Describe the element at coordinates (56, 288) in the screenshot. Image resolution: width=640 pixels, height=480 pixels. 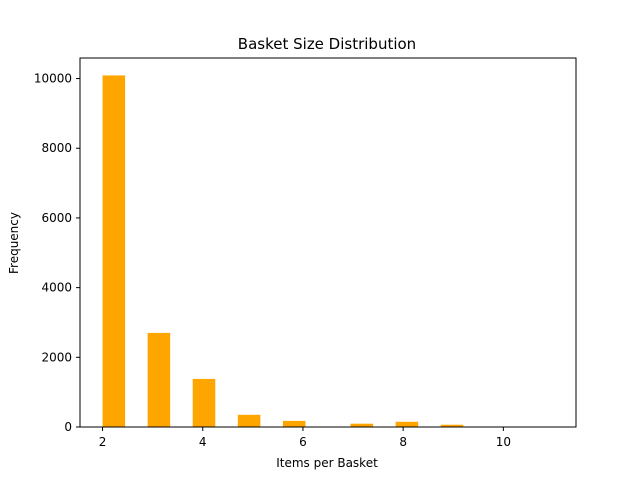
I see `y-tick-label-4000: 4000` at that location.